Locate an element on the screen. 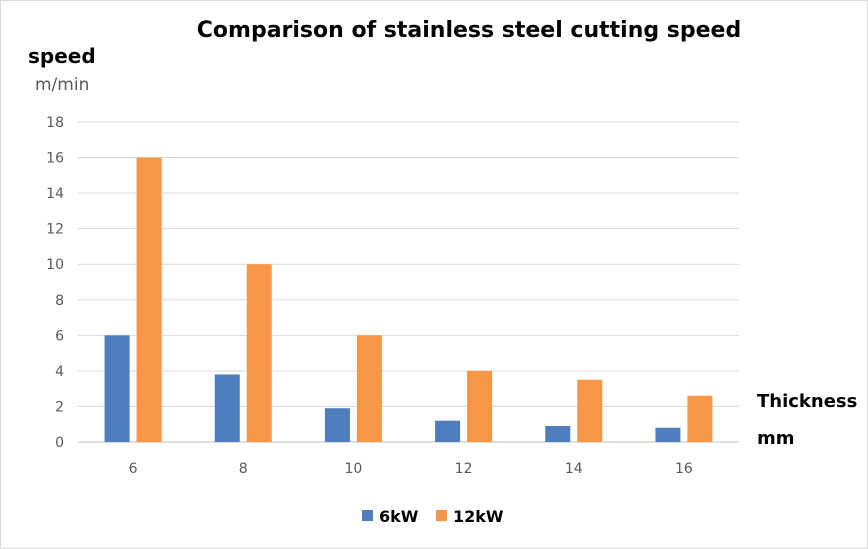 The width and height of the screenshot is (868, 549). y-axis-label: speed is located at coordinates (62, 56).